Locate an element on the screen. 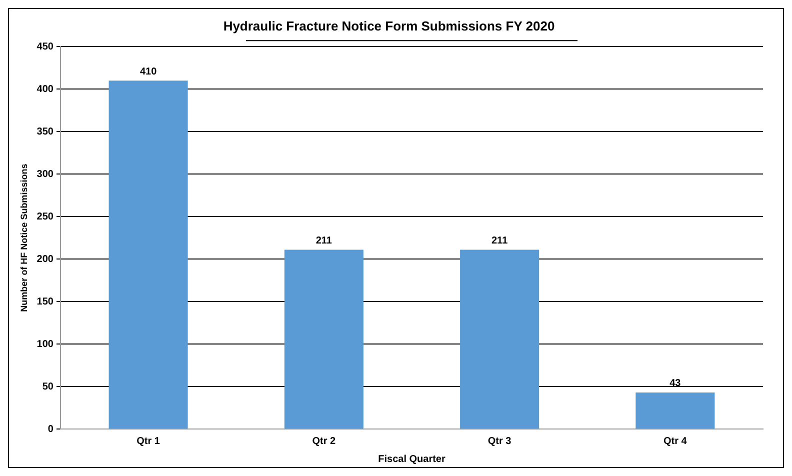 The width and height of the screenshot is (792, 476). y-tick-label: 150 is located at coordinates (45, 302).